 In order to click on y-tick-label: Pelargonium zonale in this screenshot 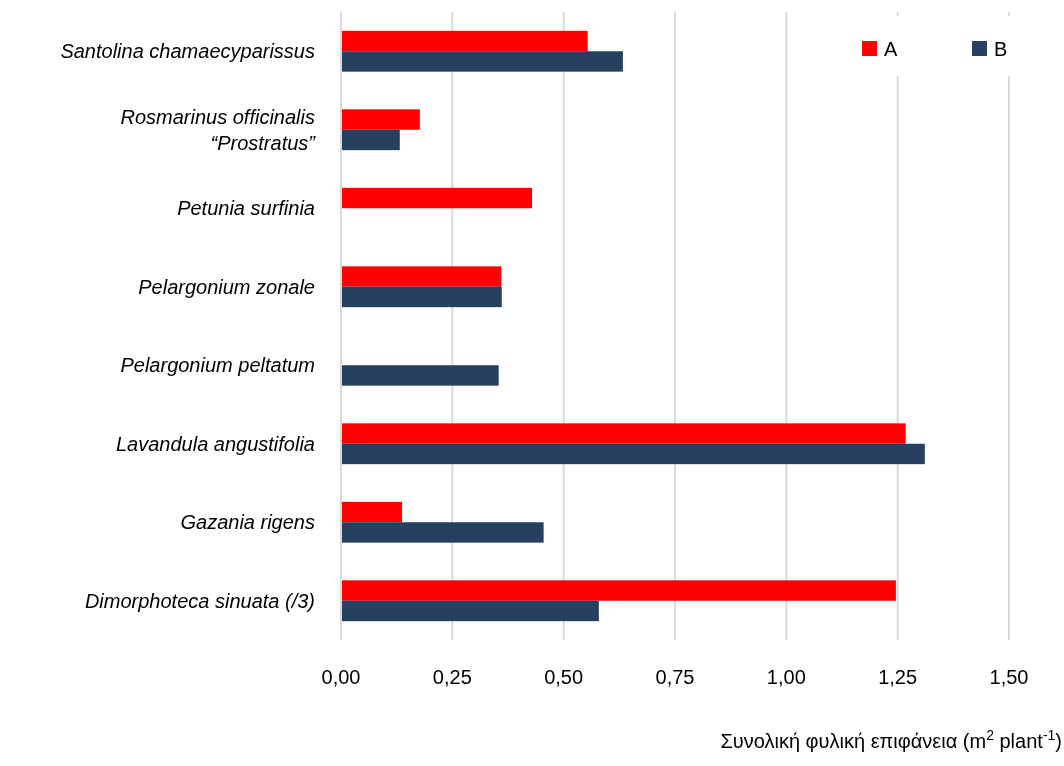, I will do `click(226, 286)`.